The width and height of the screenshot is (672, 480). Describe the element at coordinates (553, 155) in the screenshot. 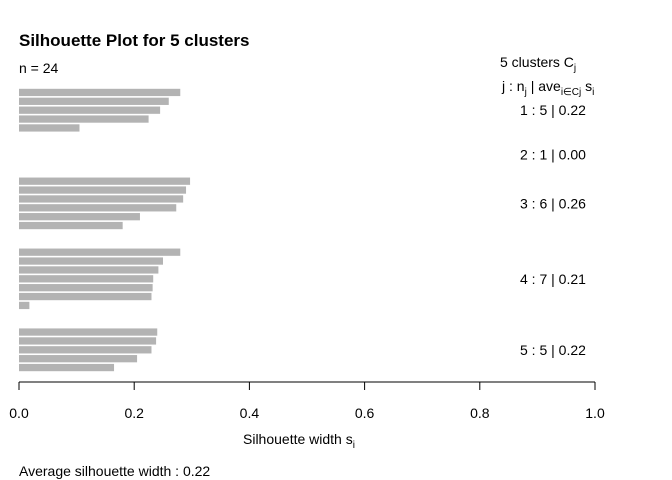

I see `cluster-label: 2 : 1 | 0.00` at that location.